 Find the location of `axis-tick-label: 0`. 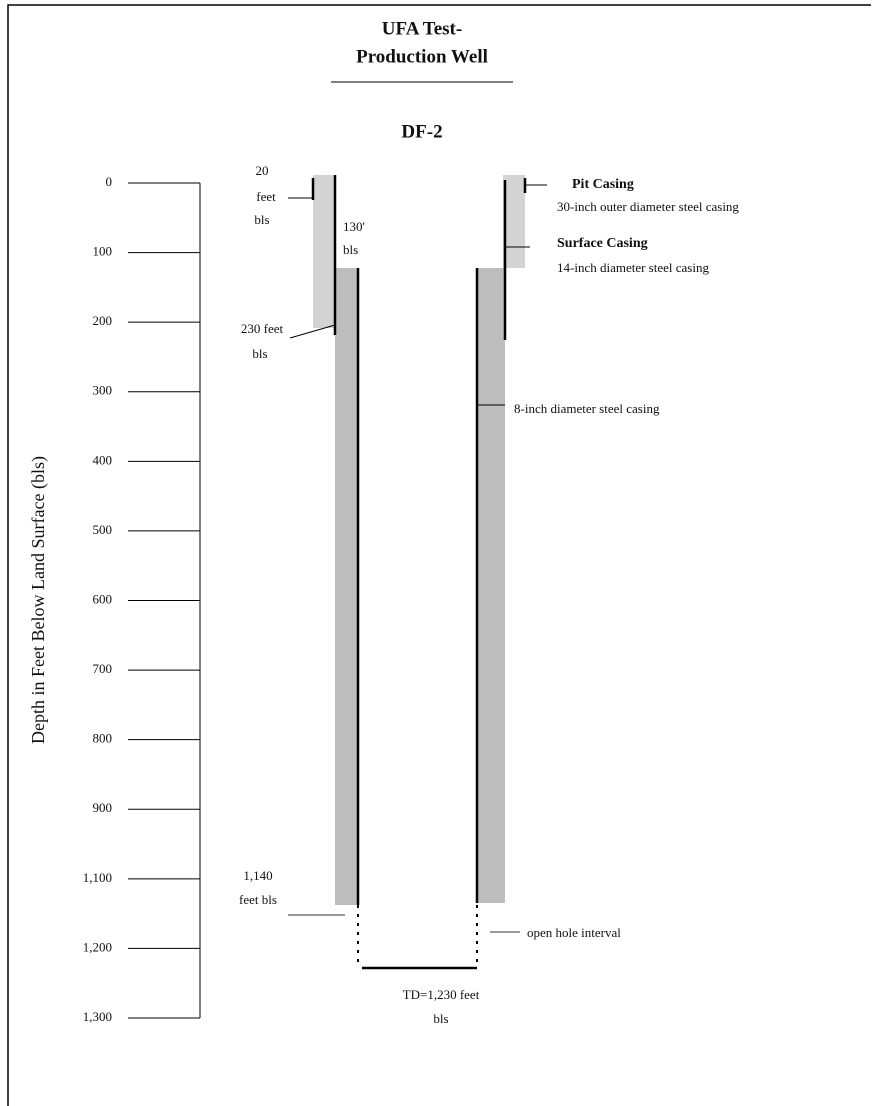

axis-tick-label: 0 is located at coordinates (109, 181).